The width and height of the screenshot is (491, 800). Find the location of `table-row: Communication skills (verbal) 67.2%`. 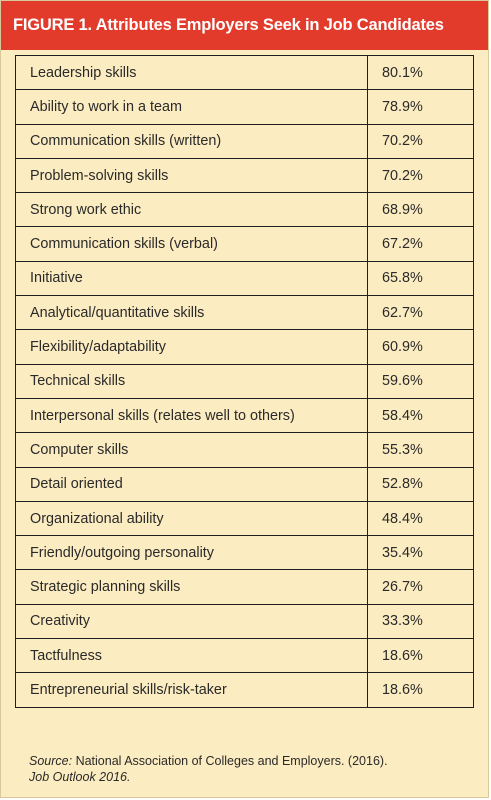

table-row: Communication skills (verbal) 67.2% is located at coordinates (244, 244).